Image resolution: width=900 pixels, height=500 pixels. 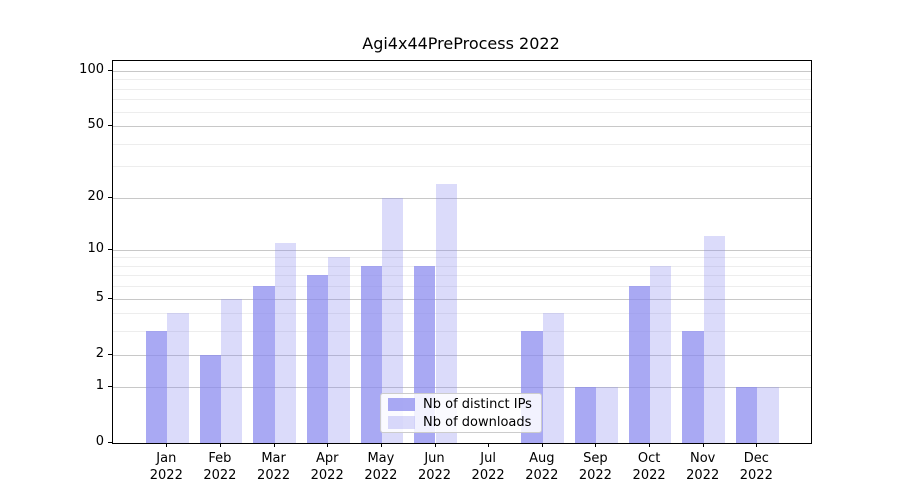 What do you see at coordinates (91, 69) in the screenshot?
I see `y-tick-label: 100` at bounding box center [91, 69].